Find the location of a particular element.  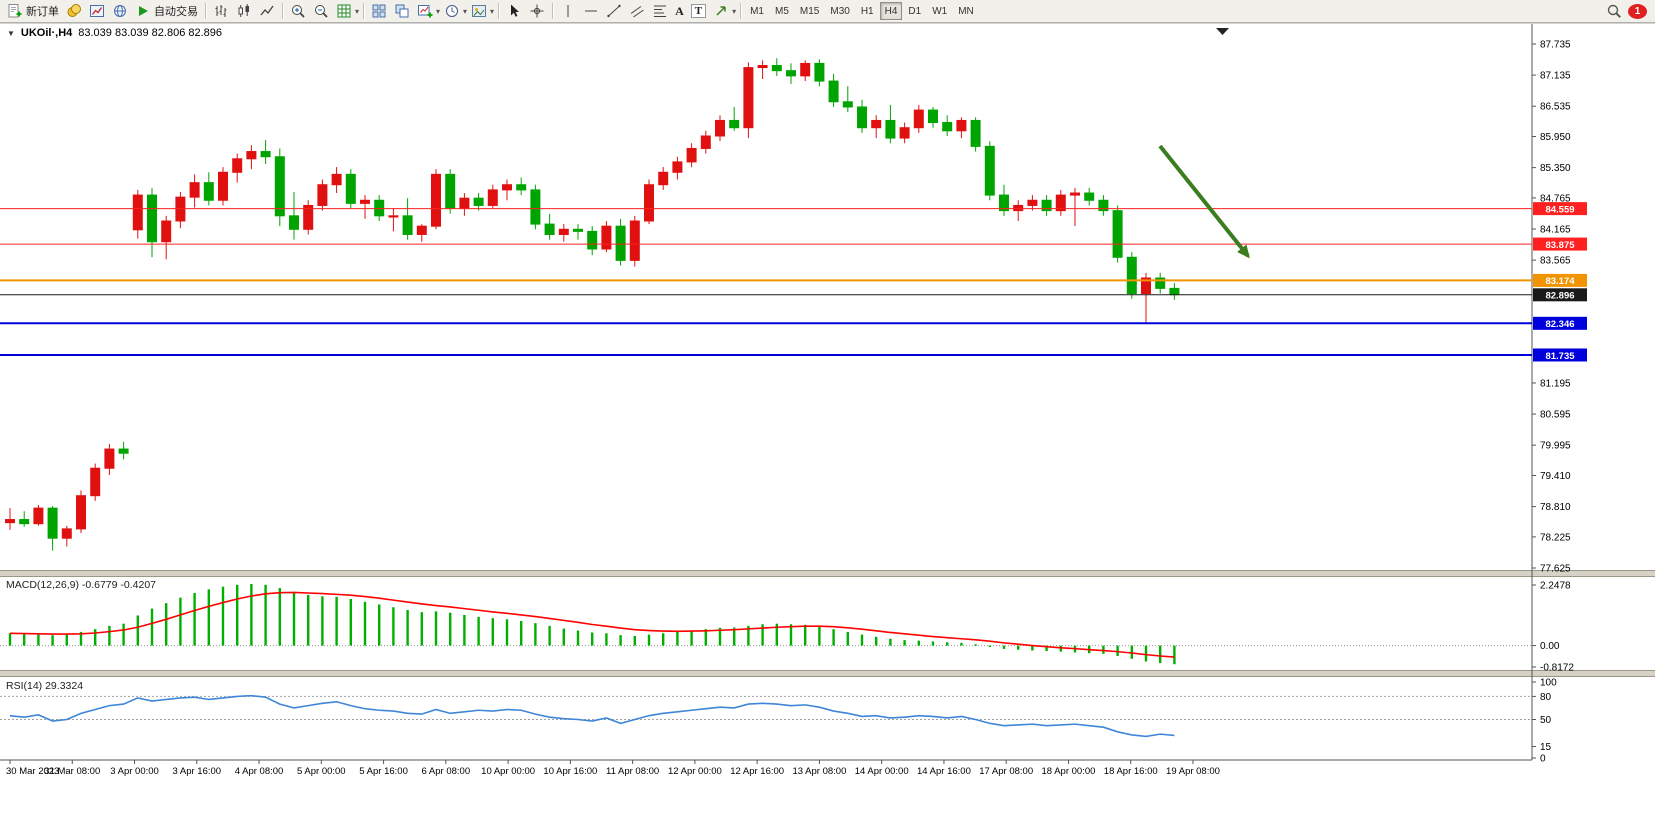

trendline-icon is located at coordinates (614, 11).